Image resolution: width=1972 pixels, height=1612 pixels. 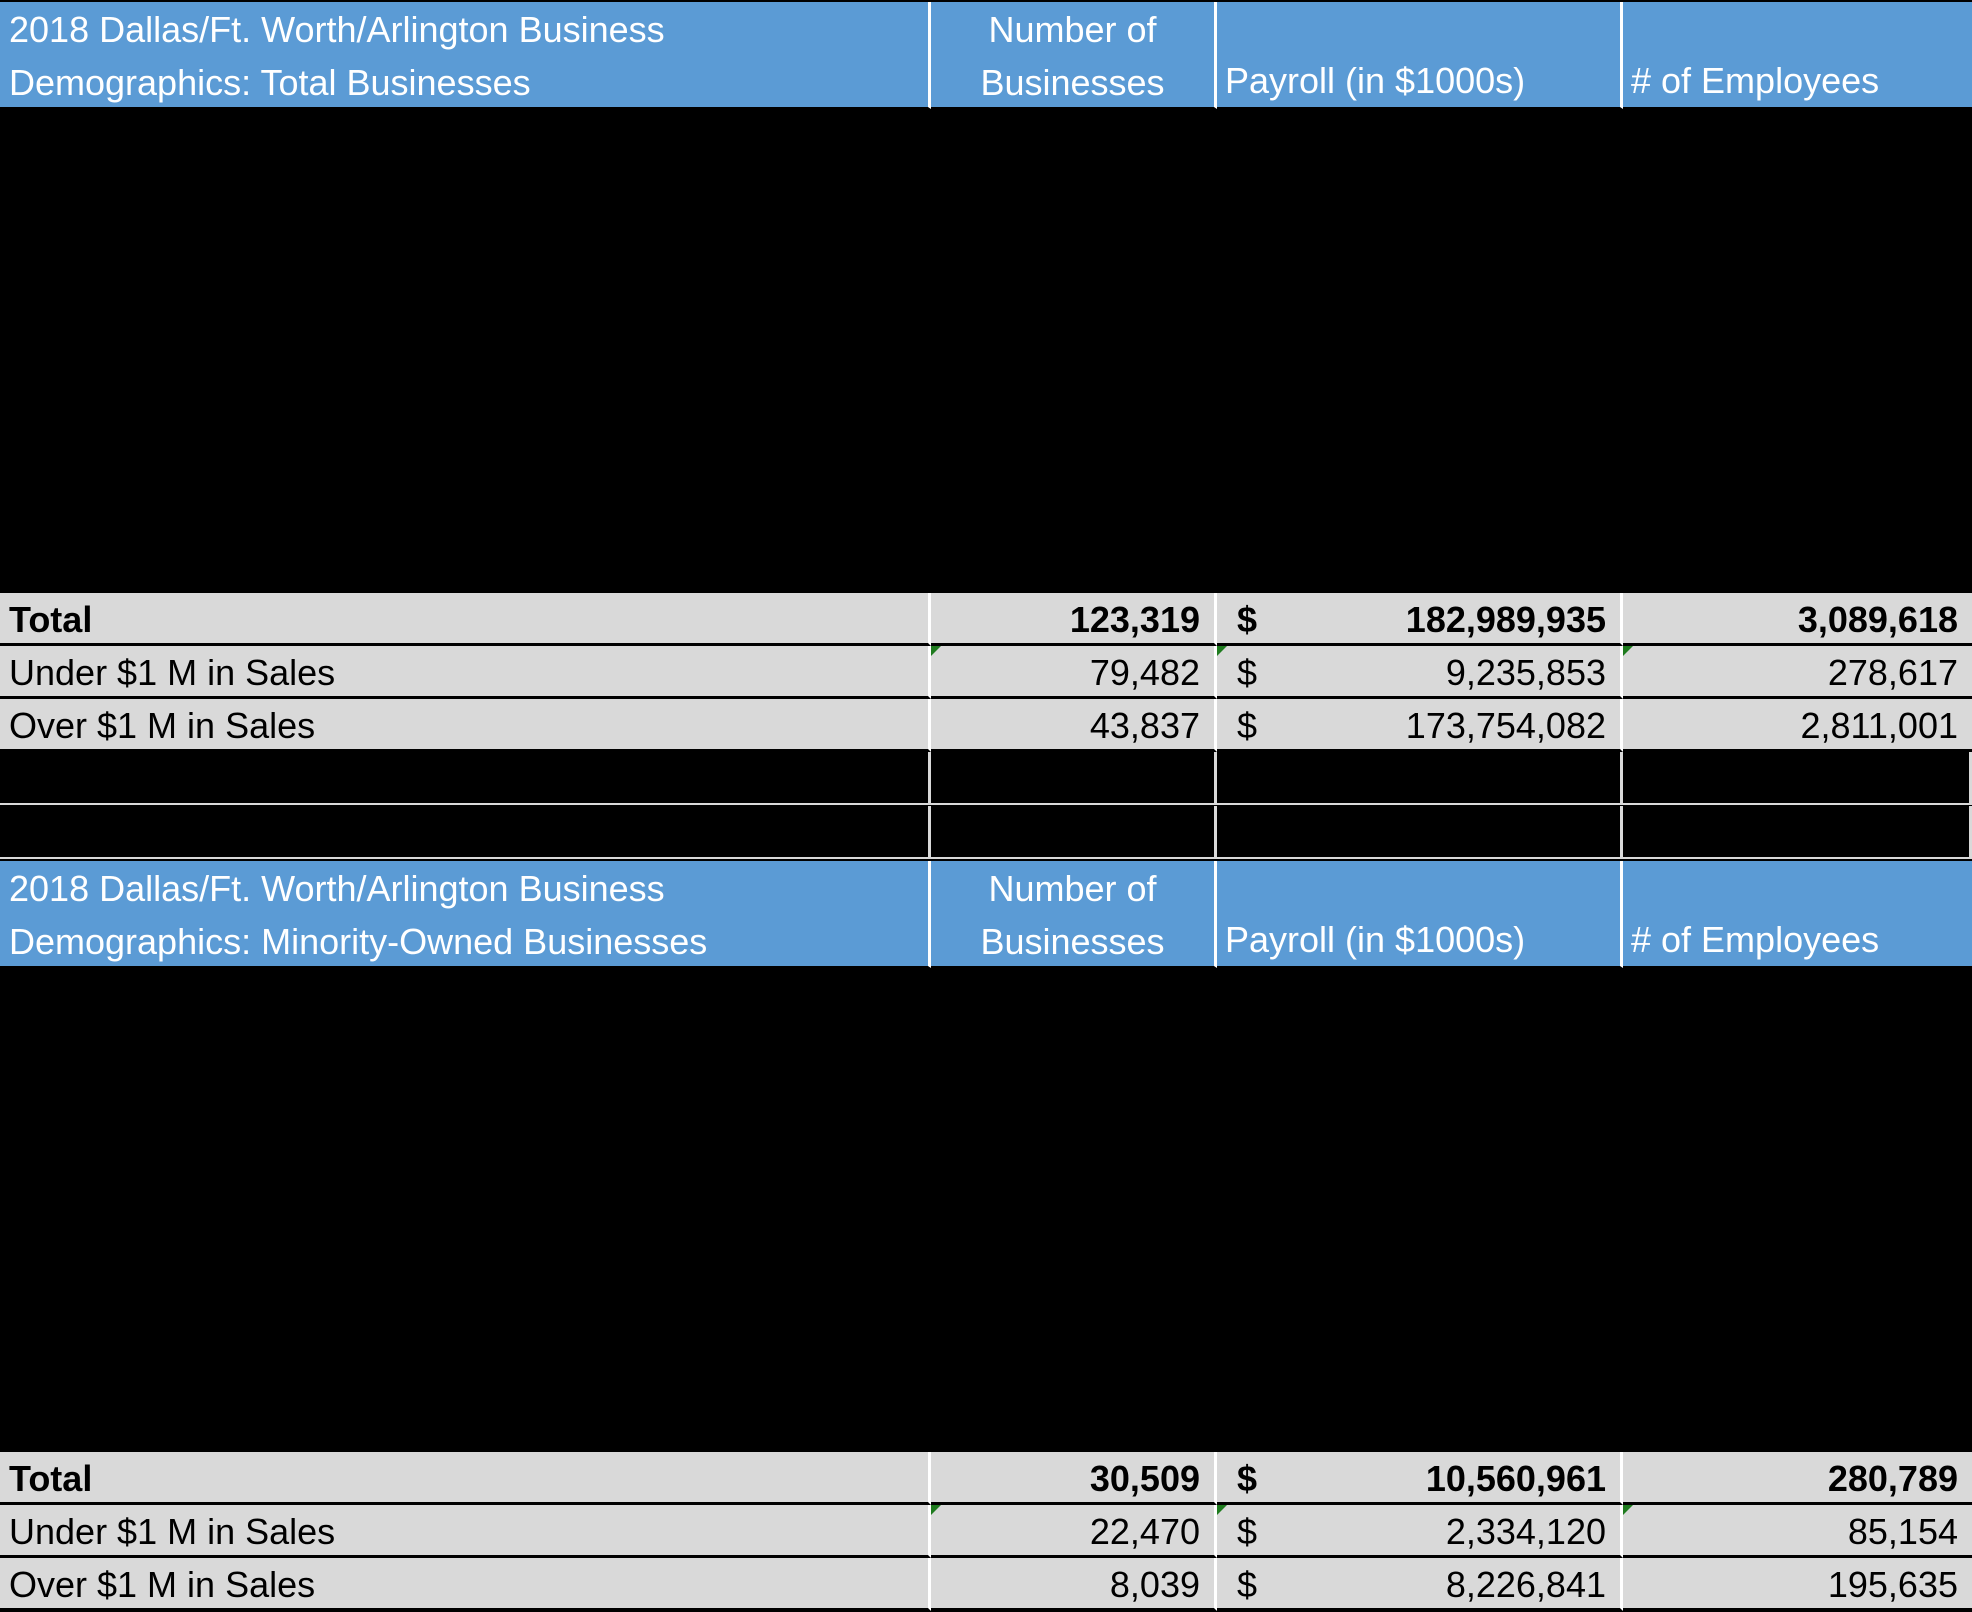 I want to click on table1-row-total-businesses: 123,319, so click(x=1074, y=619).